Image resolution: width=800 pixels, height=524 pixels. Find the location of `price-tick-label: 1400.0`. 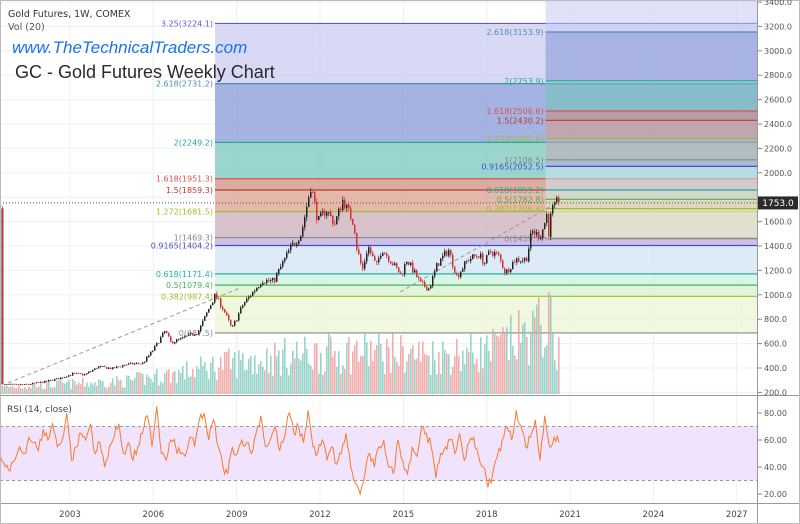

price-tick-label: 1400.0 is located at coordinates (778, 246).